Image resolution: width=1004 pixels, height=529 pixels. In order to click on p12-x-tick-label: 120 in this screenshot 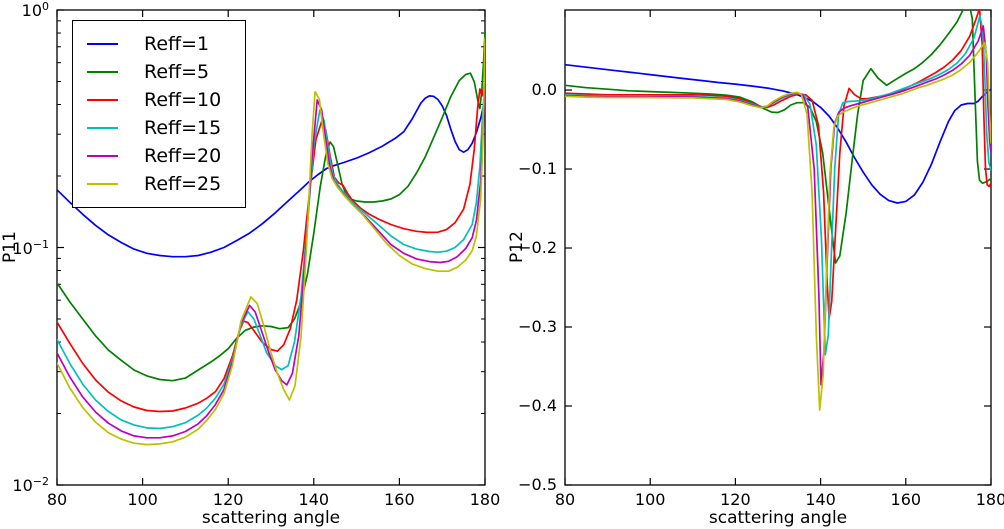, I will do `click(735, 499)`.